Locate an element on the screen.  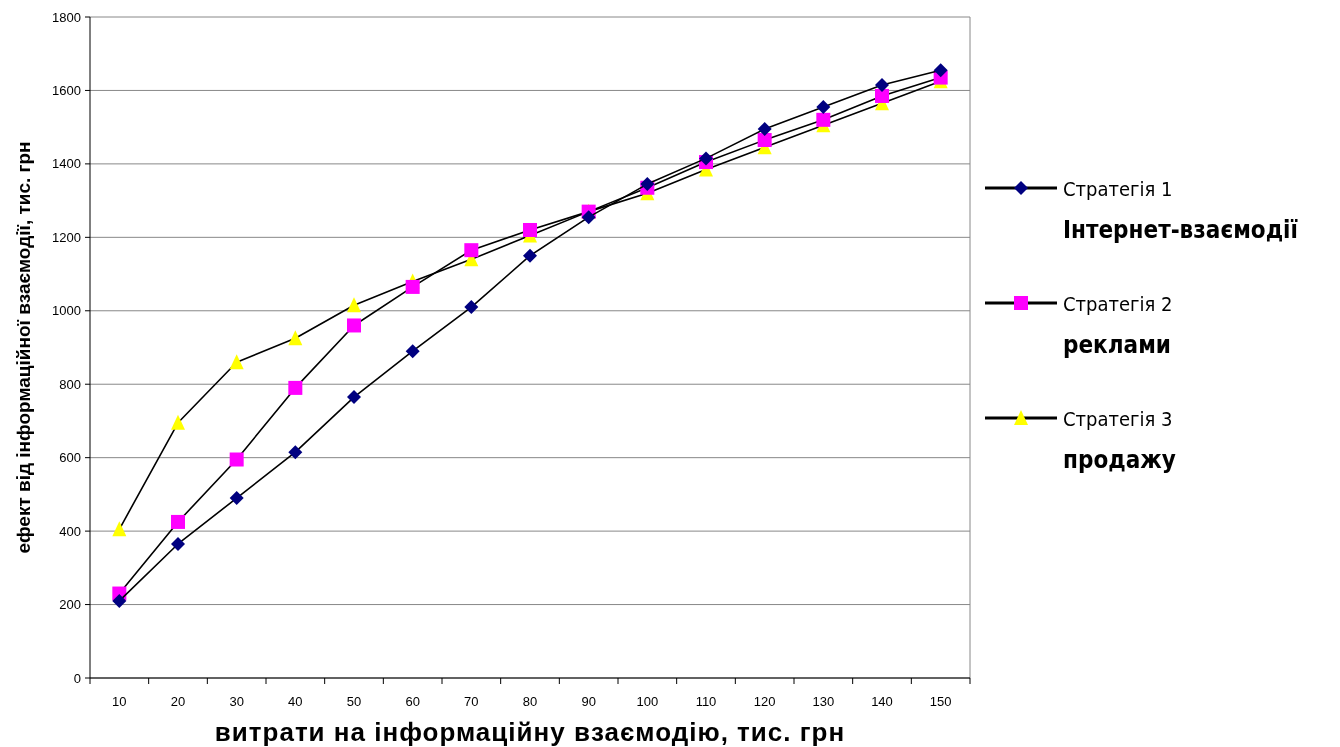
y-tick-label: 1600 is located at coordinates (66, 90).